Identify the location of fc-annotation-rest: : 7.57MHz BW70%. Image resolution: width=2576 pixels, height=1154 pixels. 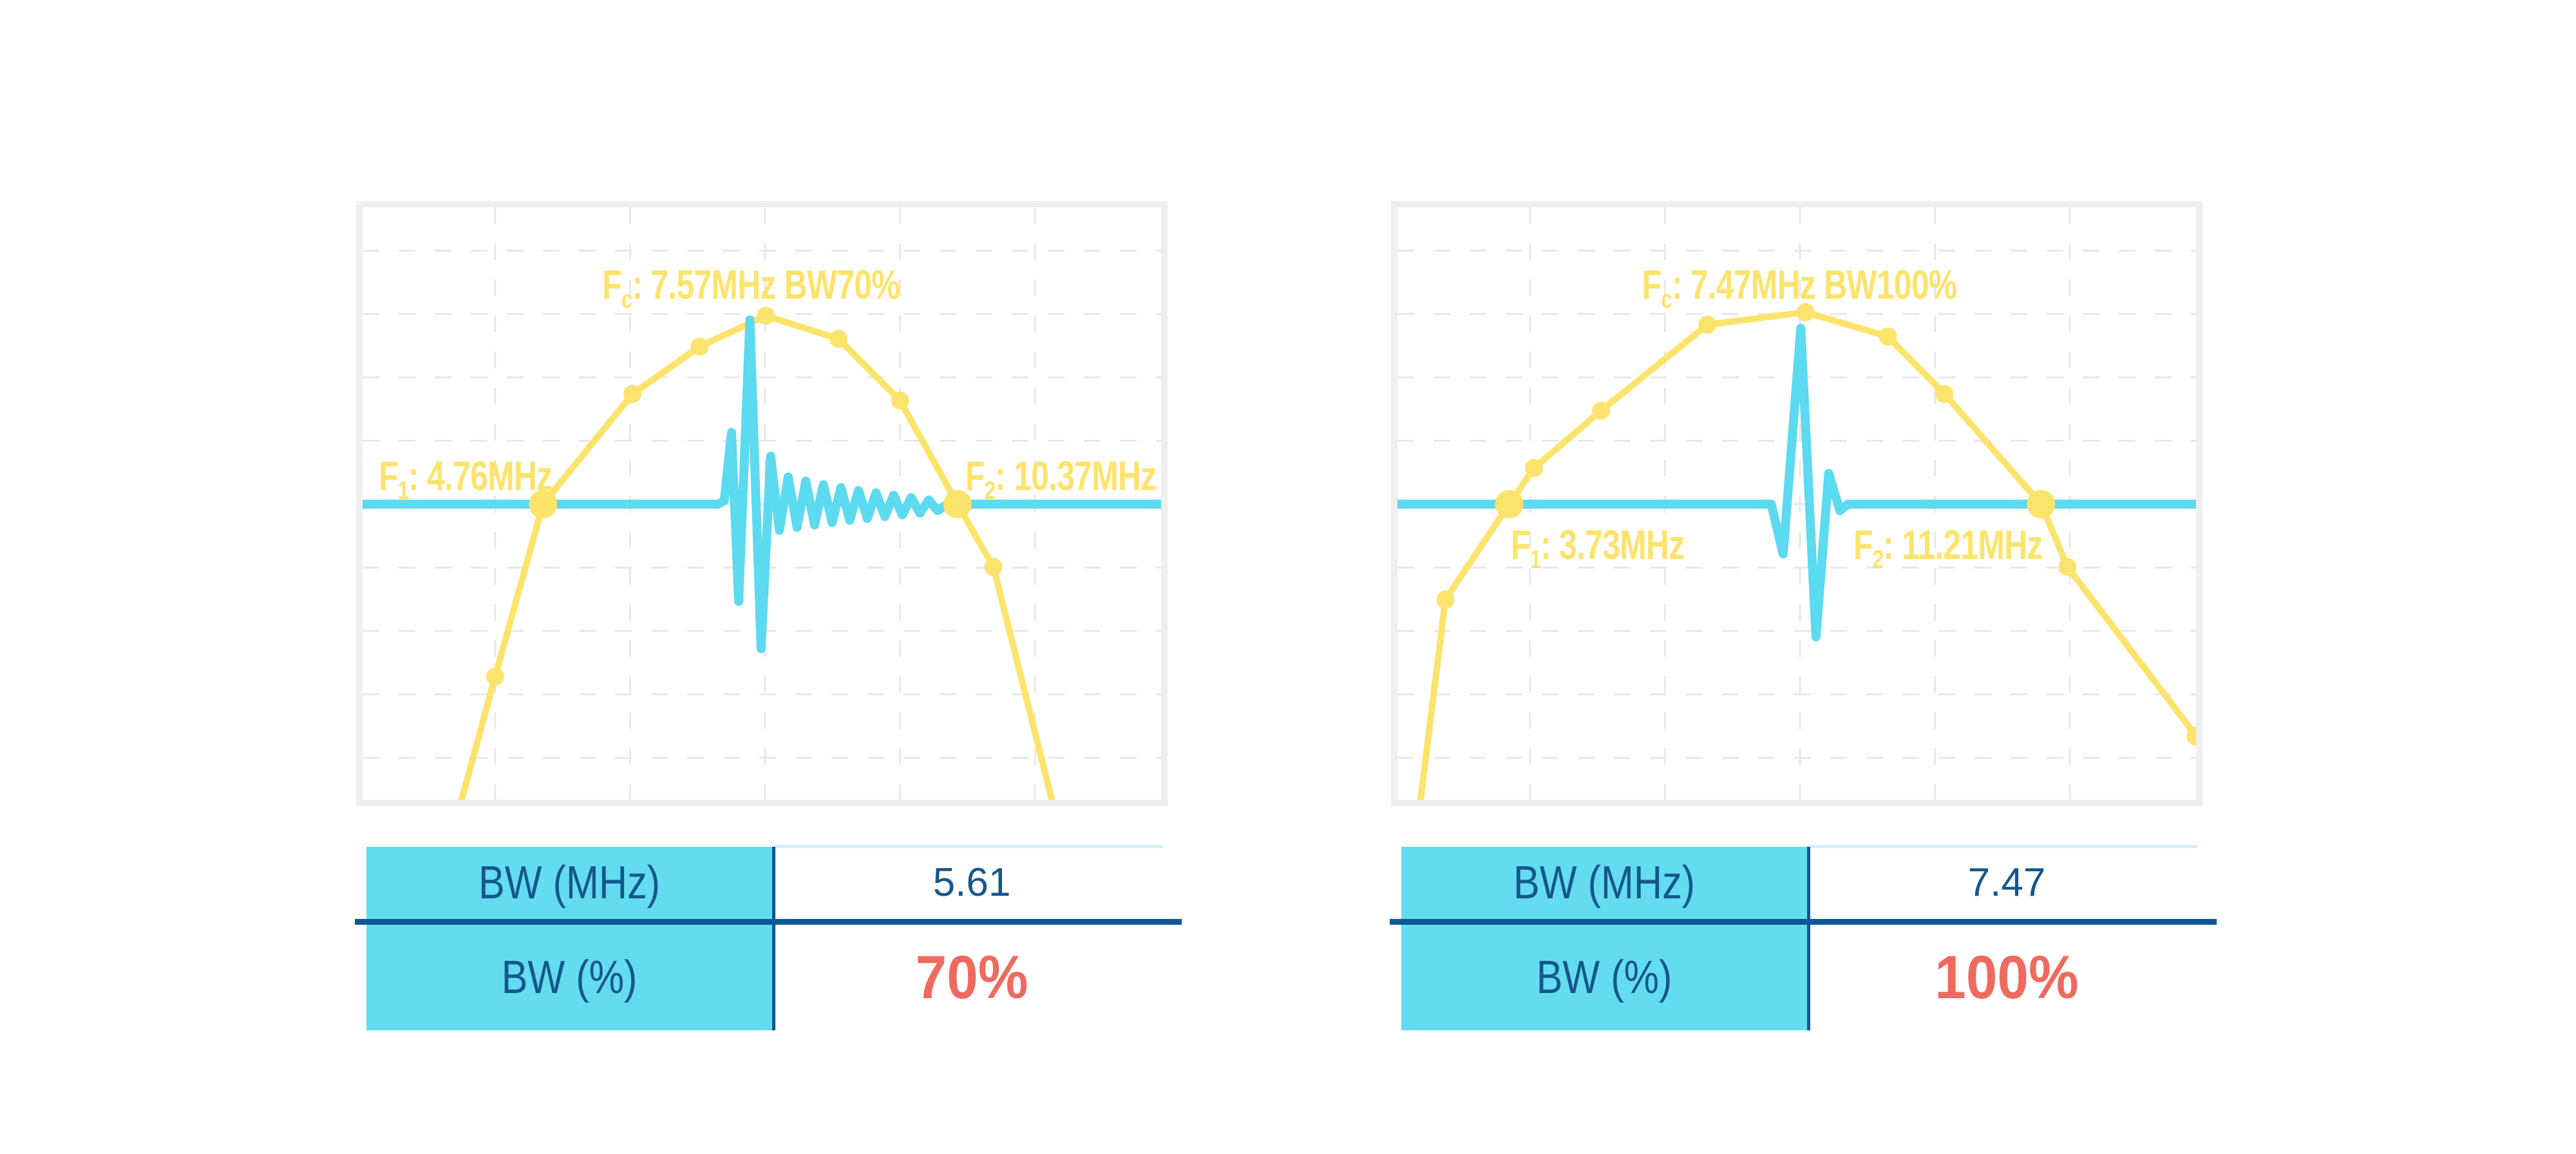
(765, 284).